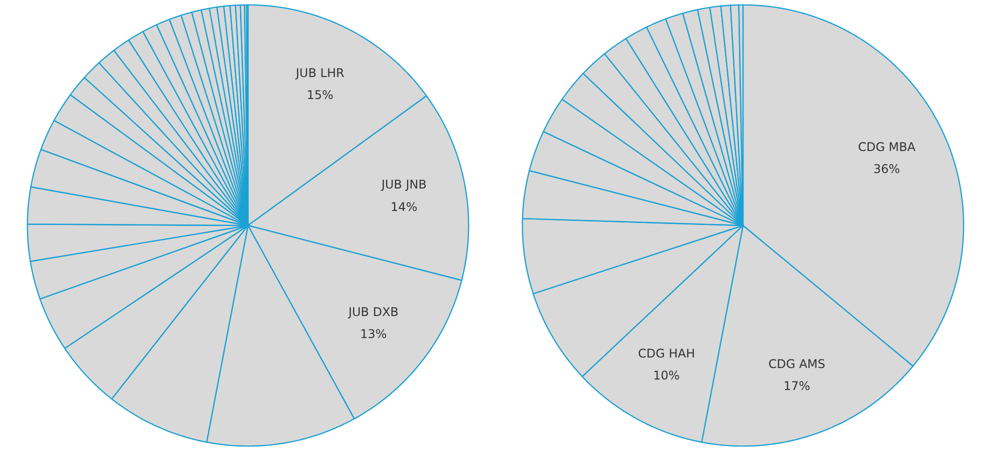 The height and width of the screenshot is (453, 993). What do you see at coordinates (404, 207) in the screenshot?
I see `data-label: 14%` at bounding box center [404, 207].